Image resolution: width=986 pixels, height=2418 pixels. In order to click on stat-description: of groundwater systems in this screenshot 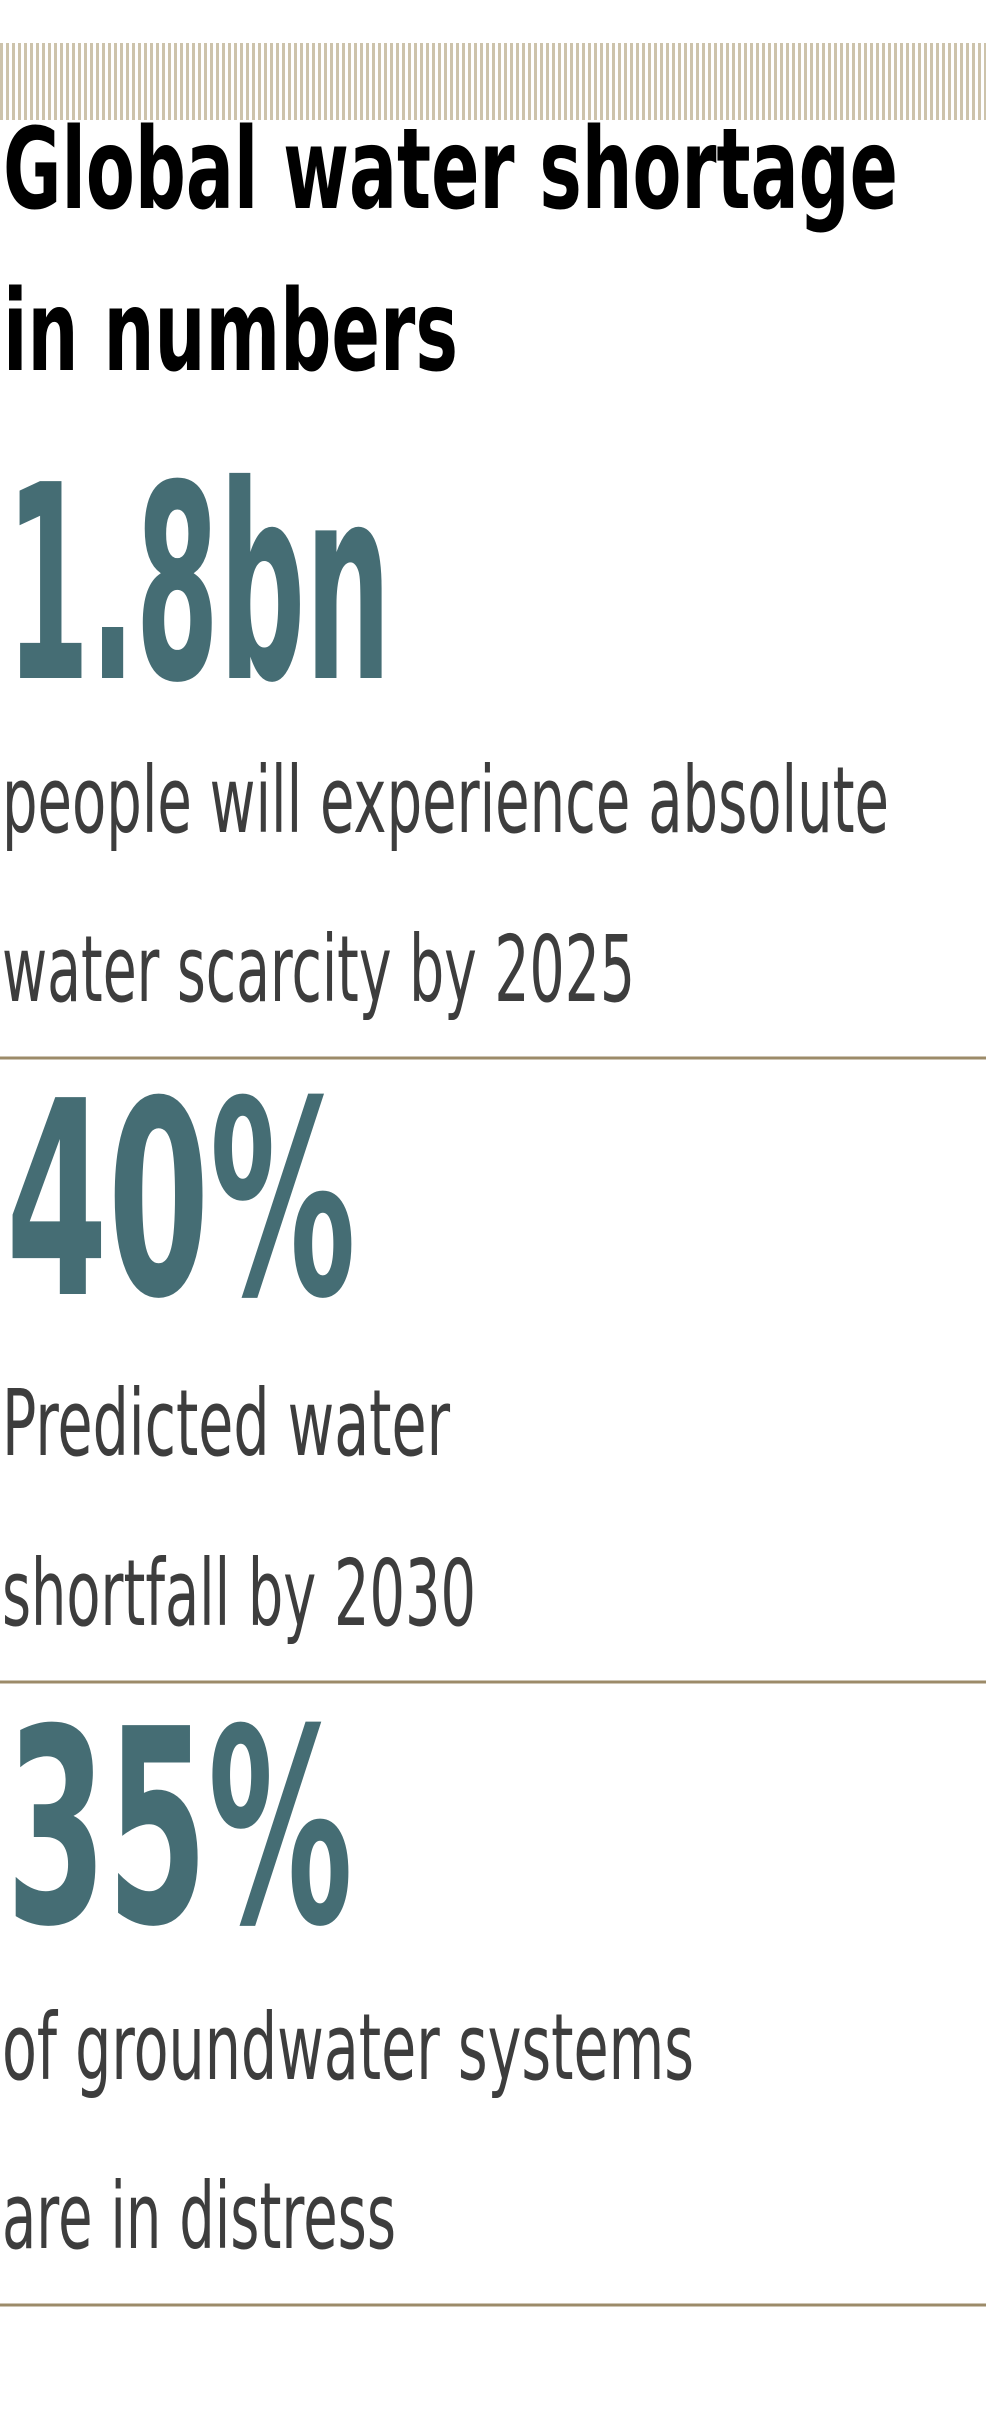, I will do `click(348, 2047)`.